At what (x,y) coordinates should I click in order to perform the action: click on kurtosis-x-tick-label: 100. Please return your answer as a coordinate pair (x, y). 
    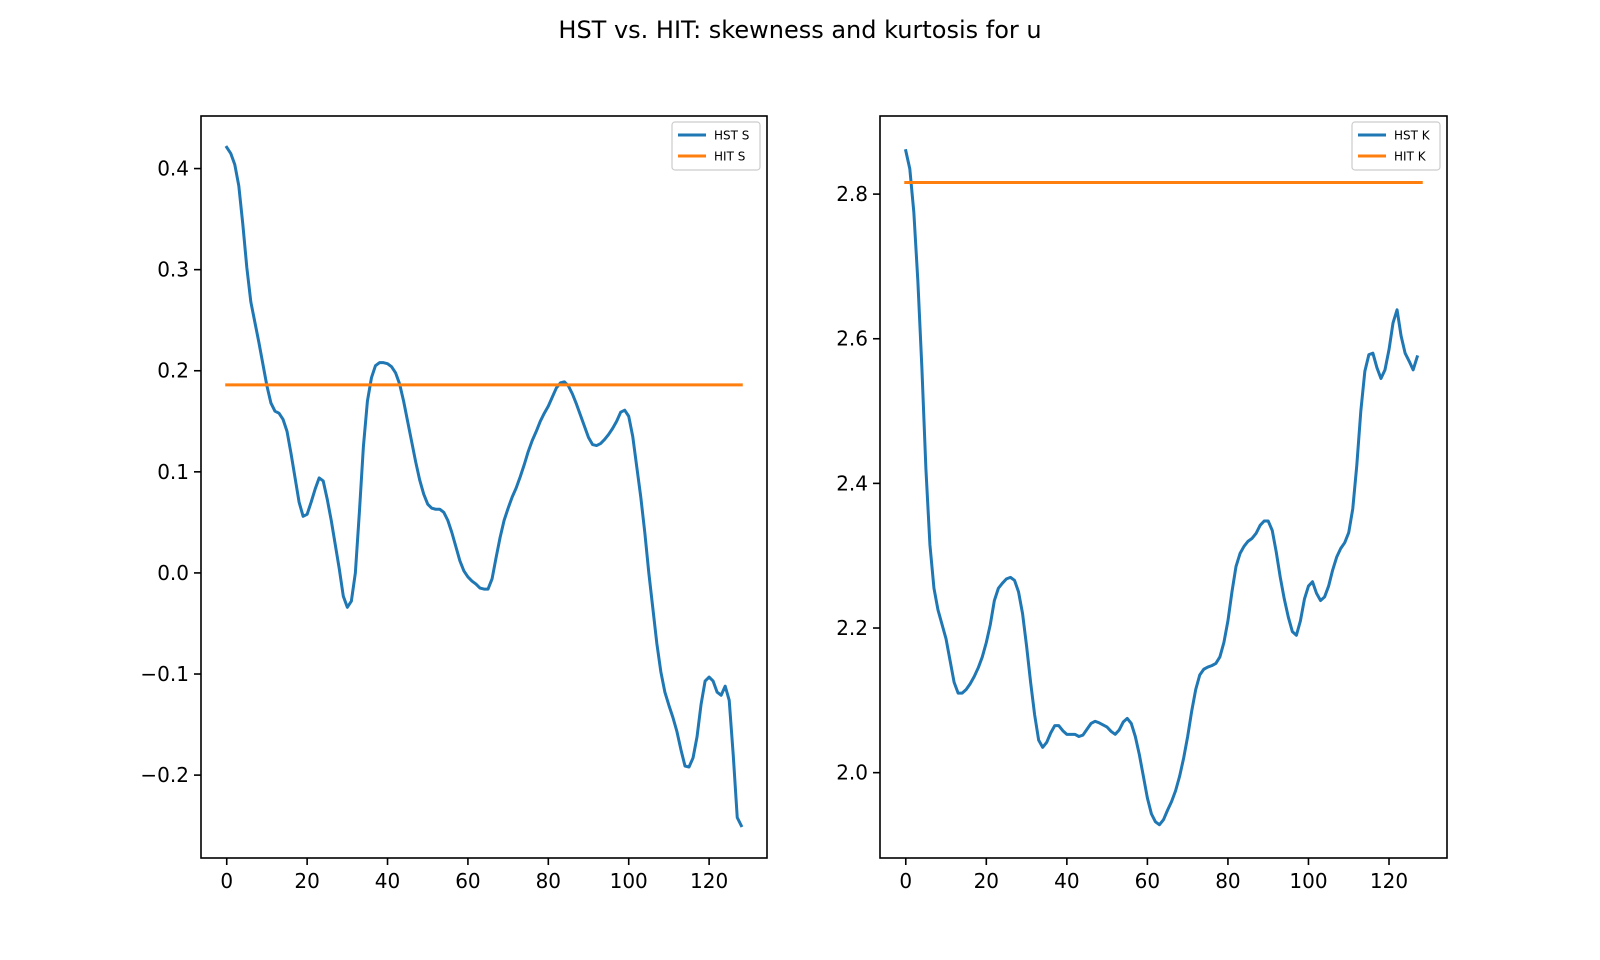
    Looking at the image, I should click on (1308, 881).